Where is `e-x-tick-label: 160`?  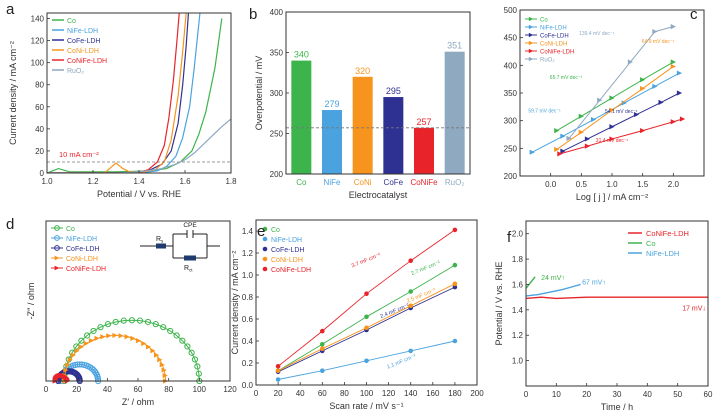 e-x-tick-label: 160 is located at coordinates (433, 393).